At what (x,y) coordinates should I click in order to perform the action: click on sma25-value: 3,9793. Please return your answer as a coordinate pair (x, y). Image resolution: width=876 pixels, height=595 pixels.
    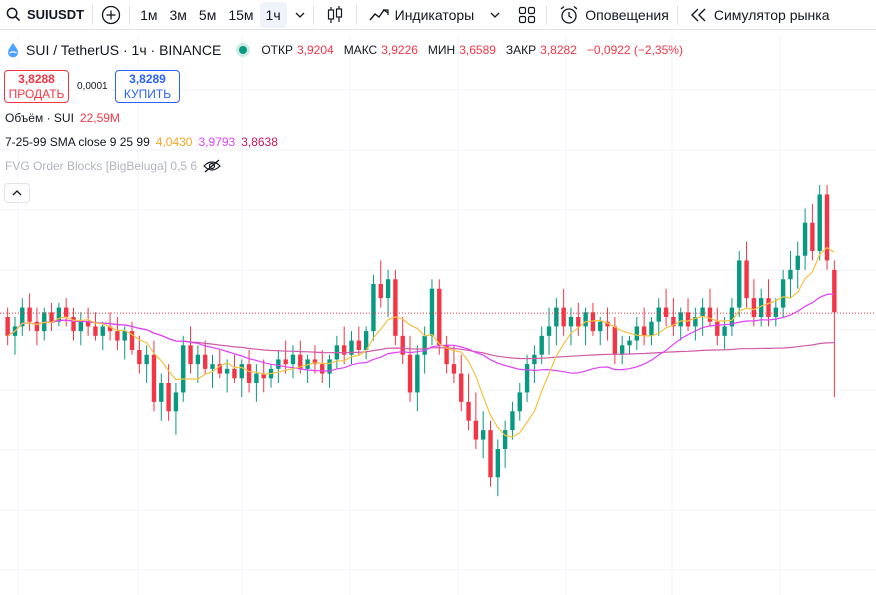
    Looking at the image, I should click on (217, 142).